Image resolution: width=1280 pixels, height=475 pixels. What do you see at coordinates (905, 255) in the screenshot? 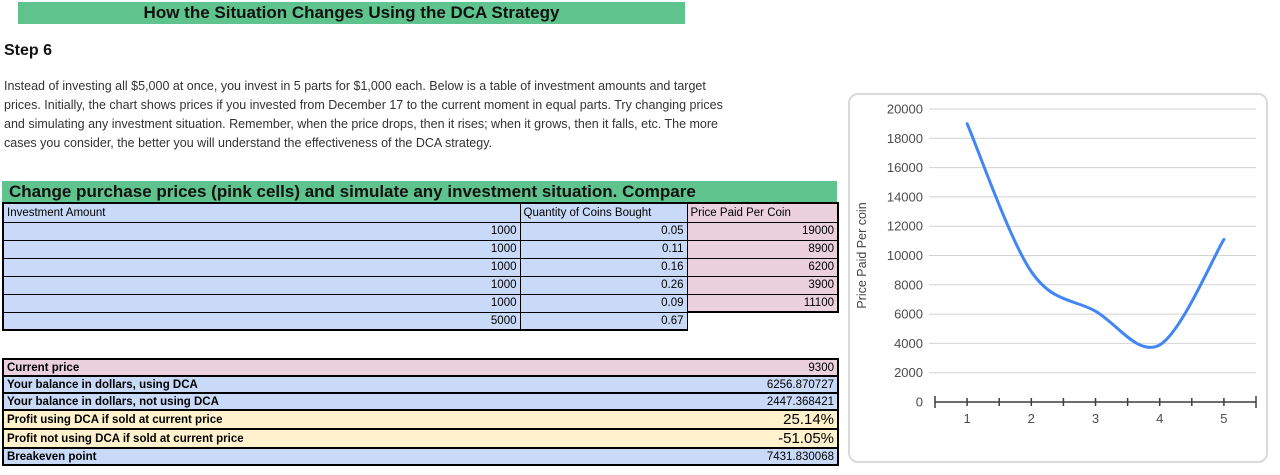
I see `svg-text: 10000` at bounding box center [905, 255].